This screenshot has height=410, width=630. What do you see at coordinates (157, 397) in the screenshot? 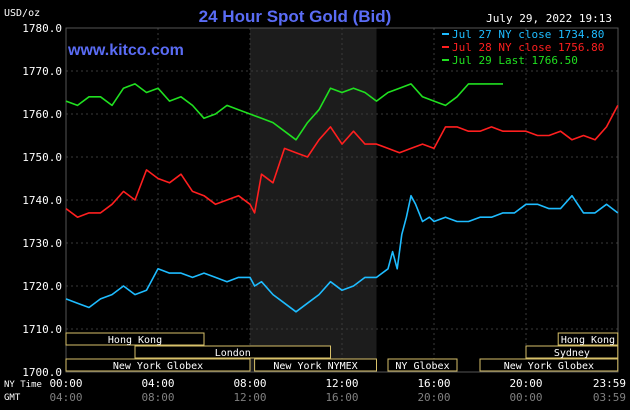
I see `x-tick-label-gmt: 08:00` at bounding box center [157, 397].